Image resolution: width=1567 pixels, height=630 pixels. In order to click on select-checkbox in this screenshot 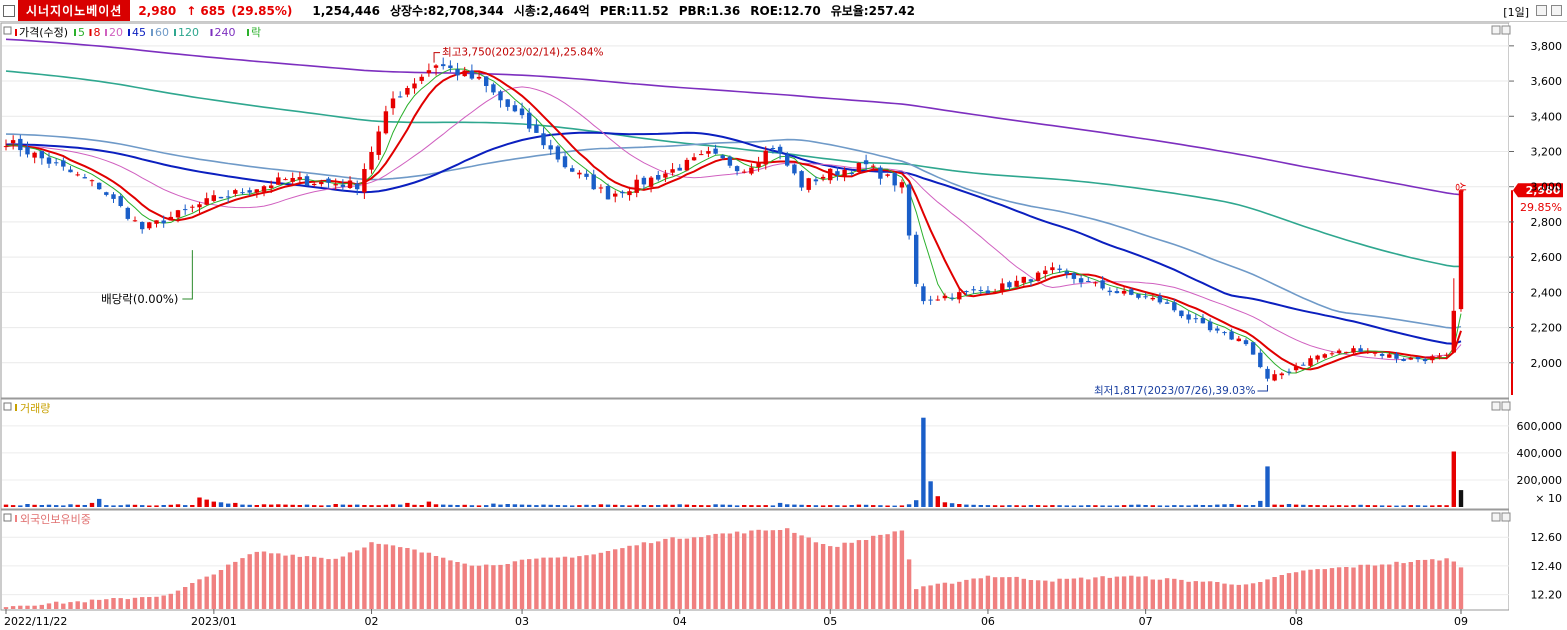, I will do `click(9, 10)`.